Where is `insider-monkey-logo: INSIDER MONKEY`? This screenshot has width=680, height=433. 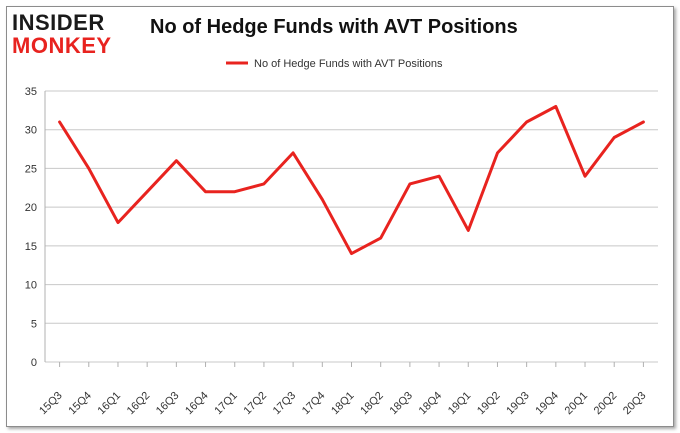 insider-monkey-logo: INSIDER MONKEY is located at coordinates (72, 34).